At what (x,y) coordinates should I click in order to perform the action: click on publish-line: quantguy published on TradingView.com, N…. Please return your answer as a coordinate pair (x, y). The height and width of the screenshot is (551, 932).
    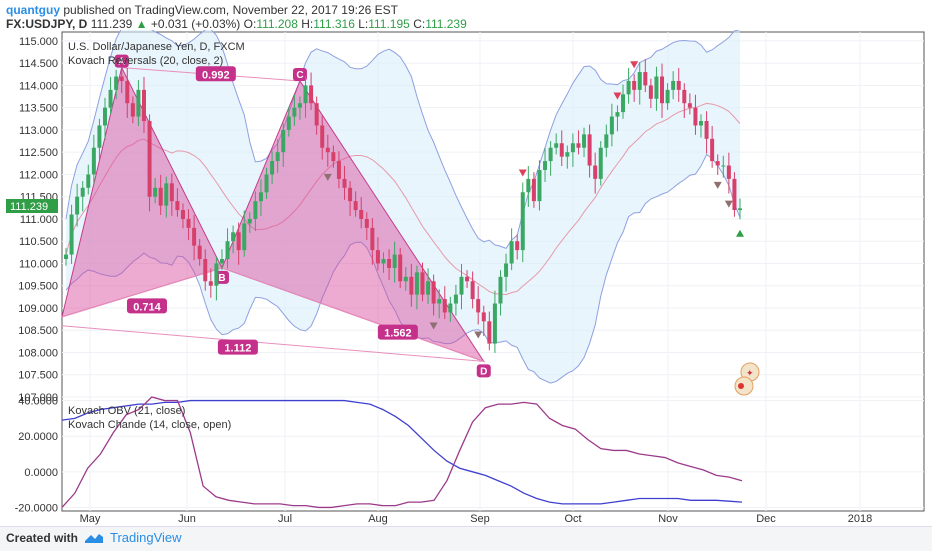
    Looking at the image, I should click on (202, 10).